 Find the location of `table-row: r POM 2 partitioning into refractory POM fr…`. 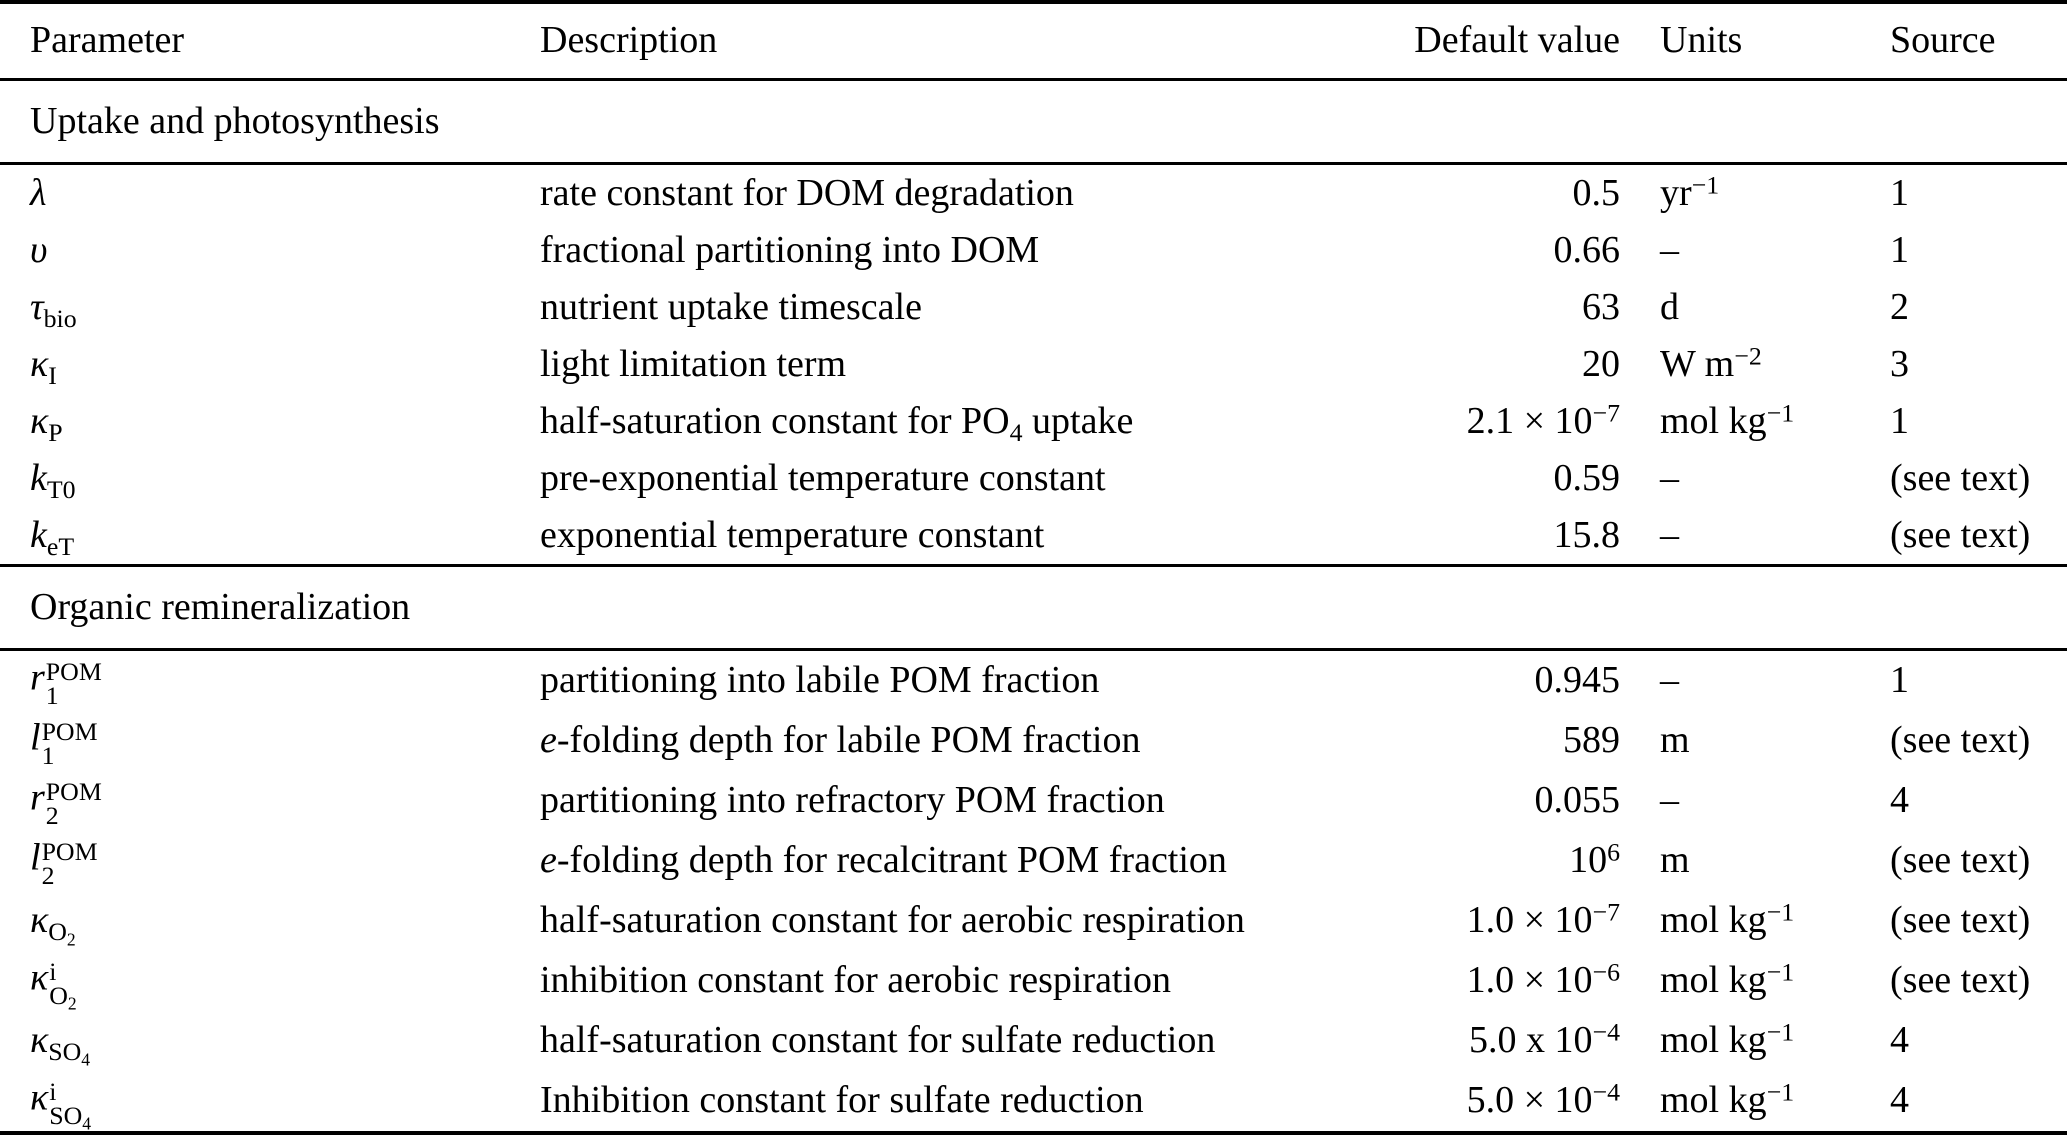

table-row: r POM 2 partitioning into refractory POM fr… is located at coordinates (1033, 801).